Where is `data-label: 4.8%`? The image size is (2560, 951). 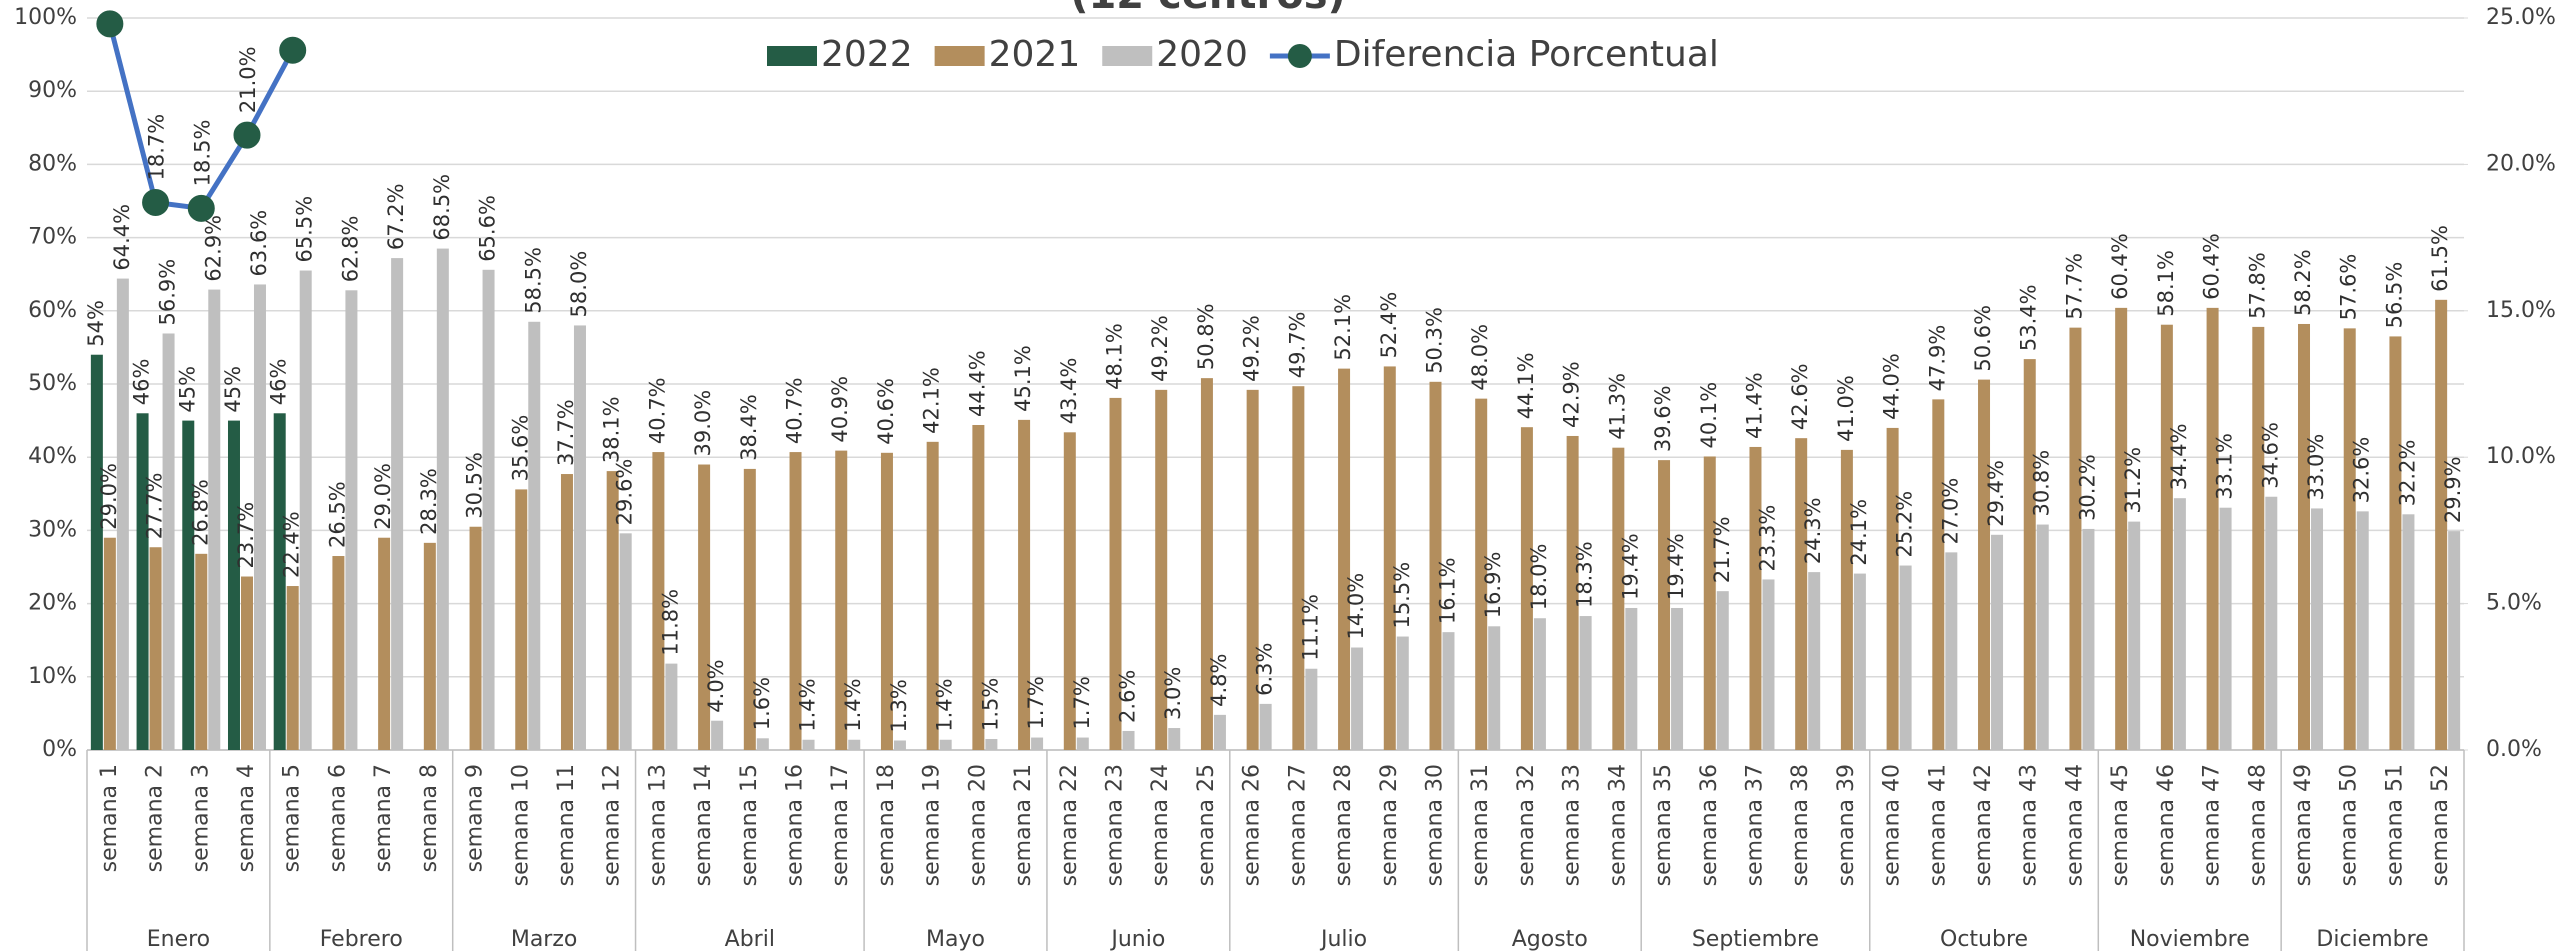 data-label: 4.8% is located at coordinates (1219, 680).